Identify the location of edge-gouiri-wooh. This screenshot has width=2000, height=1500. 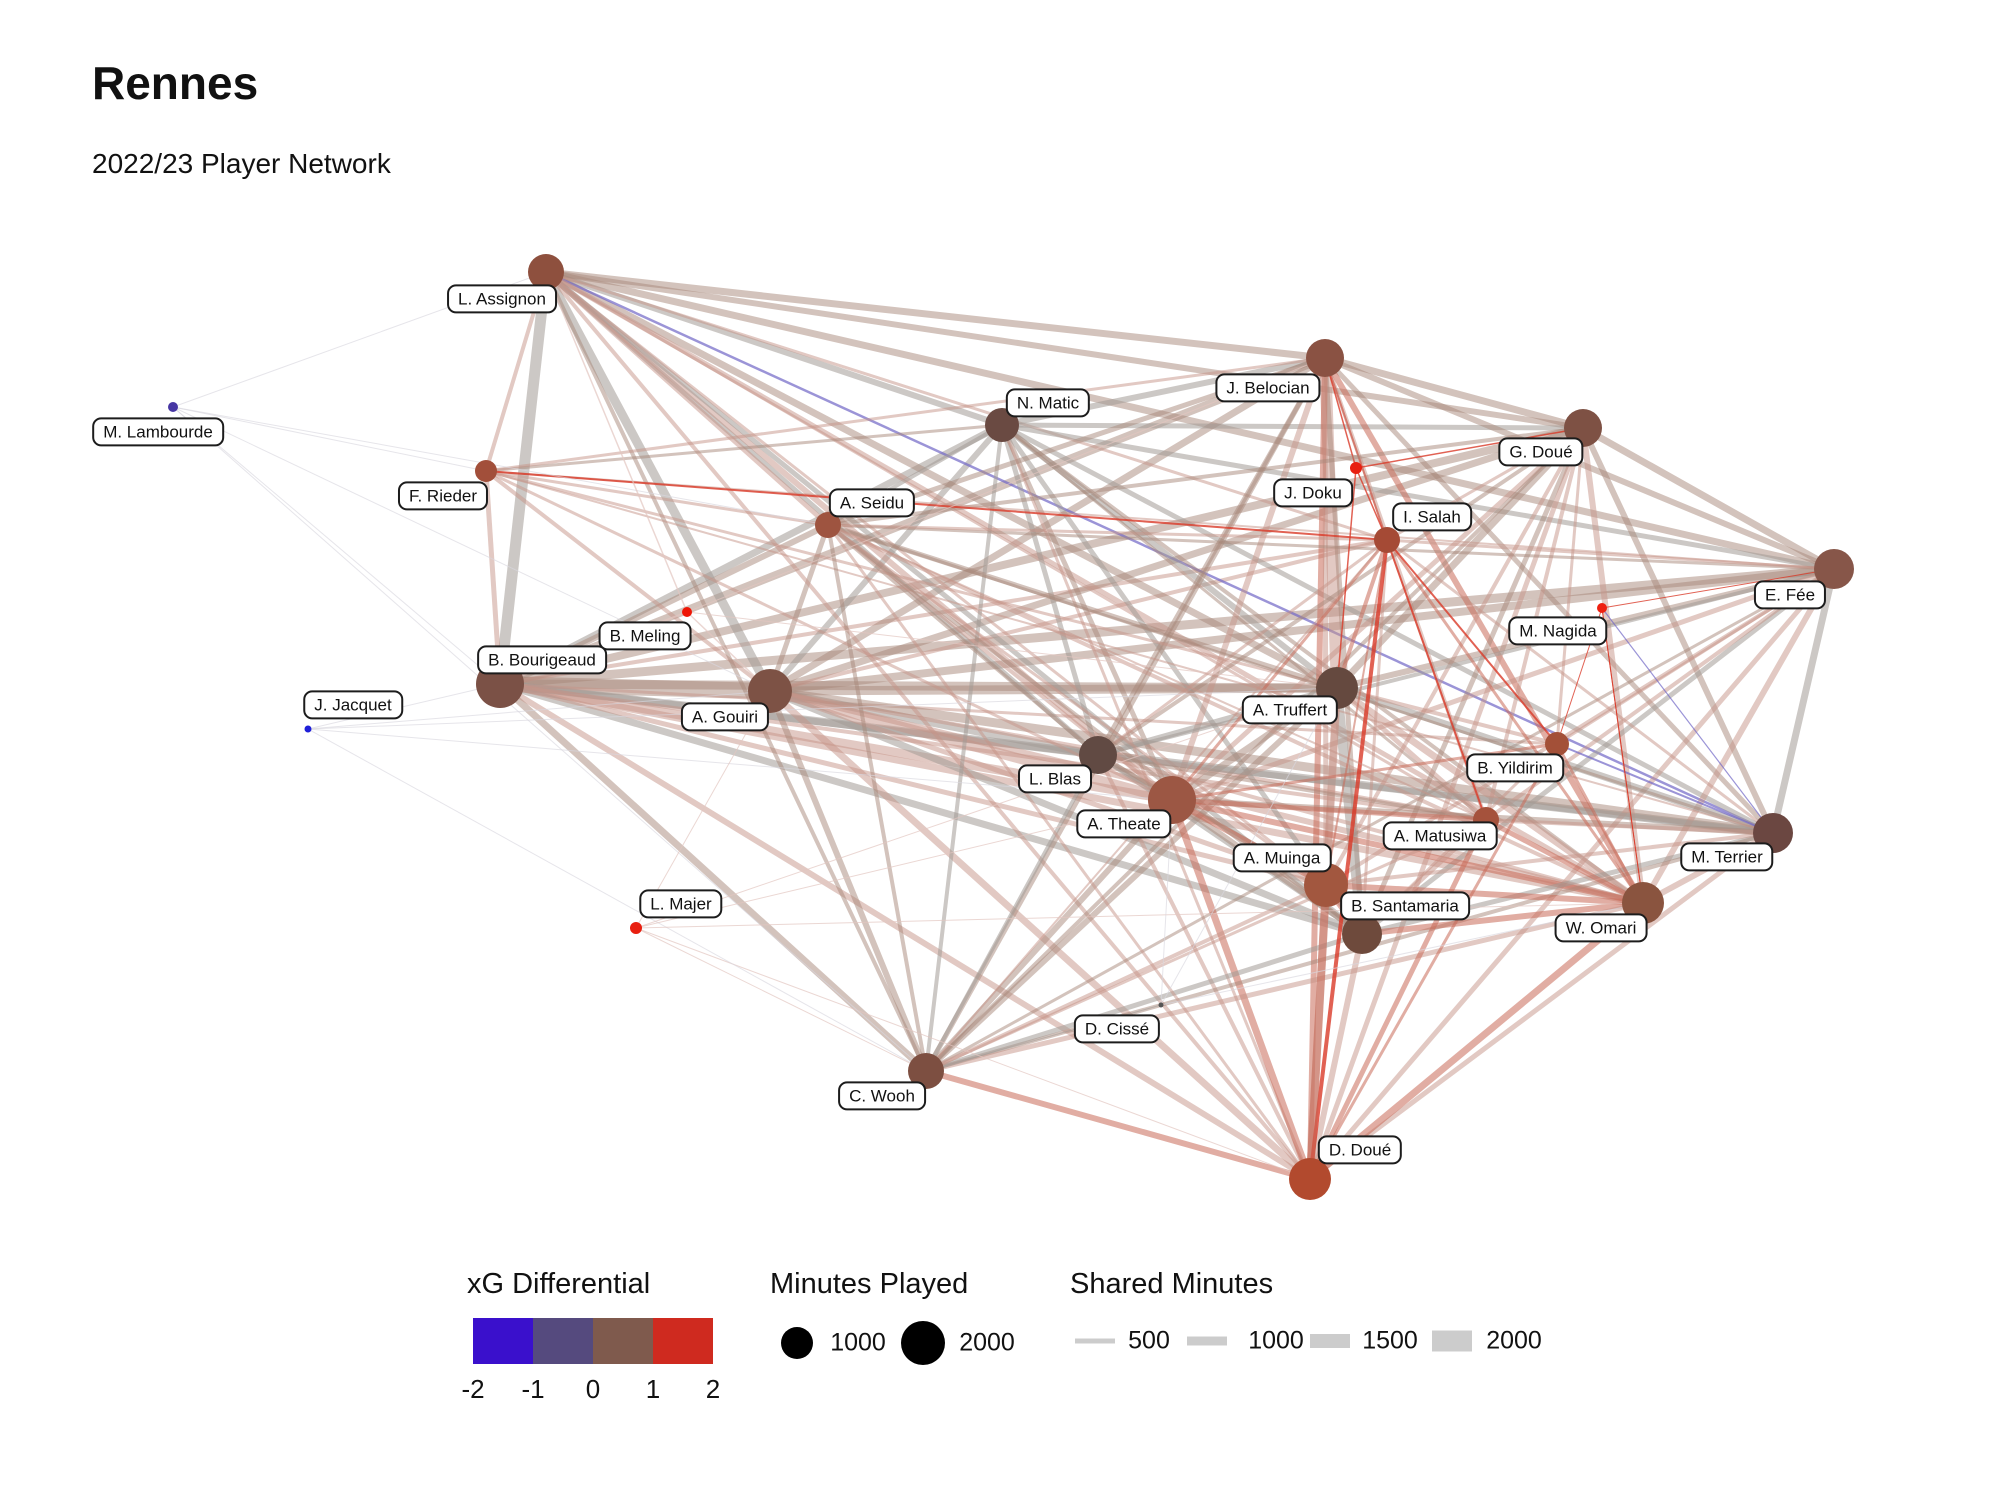
(848, 881).